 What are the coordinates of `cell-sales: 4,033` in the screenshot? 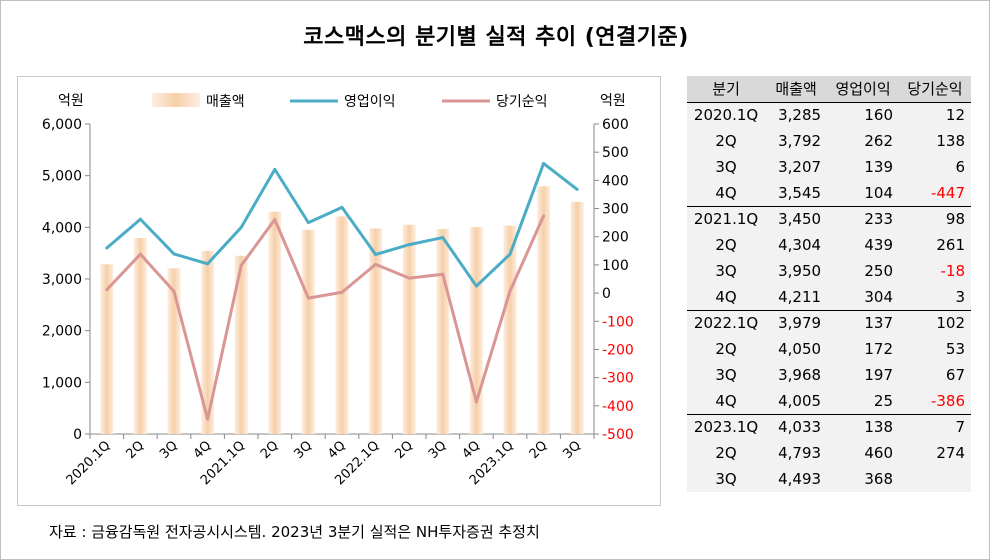 It's located at (796, 426).